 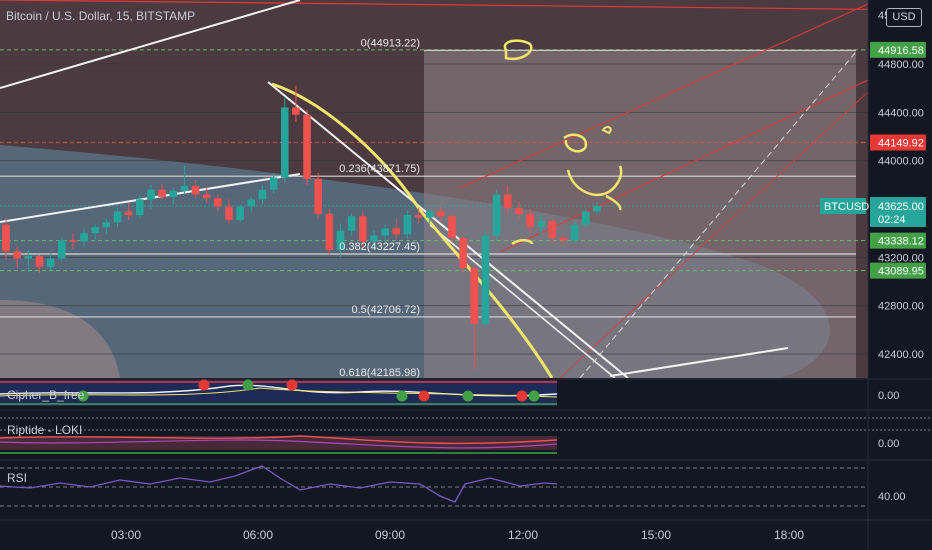 What do you see at coordinates (901, 242) in the screenshot?
I see `price-badge-label: 43338.12` at bounding box center [901, 242].